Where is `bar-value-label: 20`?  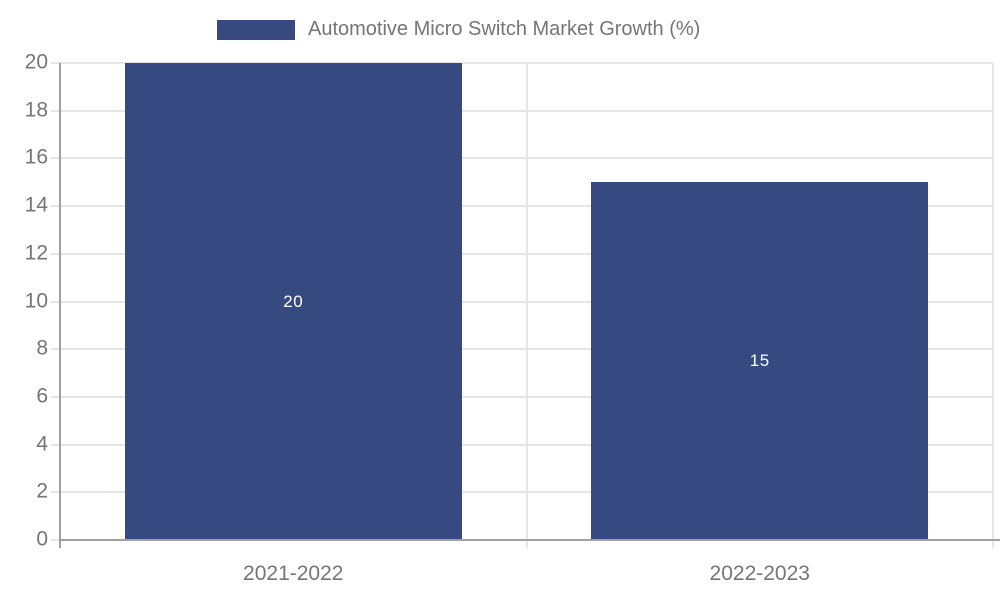
bar-value-label: 20 is located at coordinates (293, 301).